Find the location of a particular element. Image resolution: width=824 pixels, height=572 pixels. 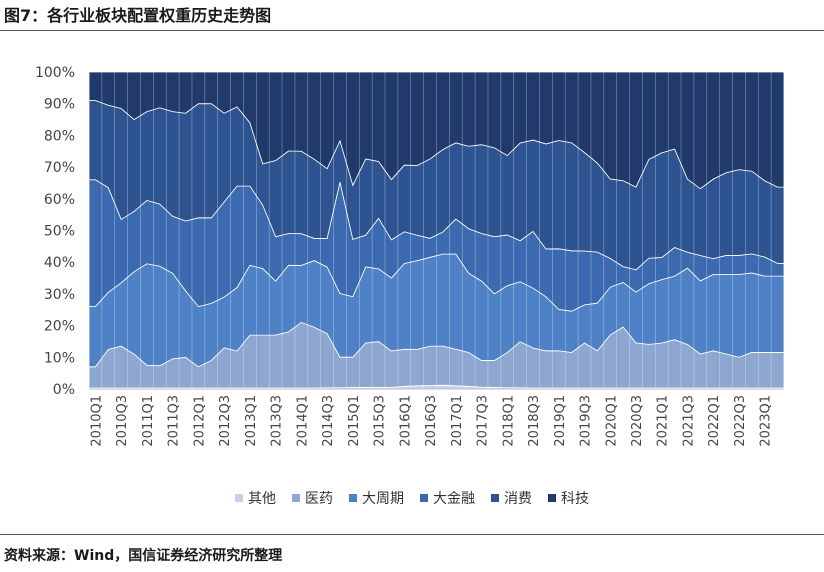

legend-label: 科技 is located at coordinates (575, 499).